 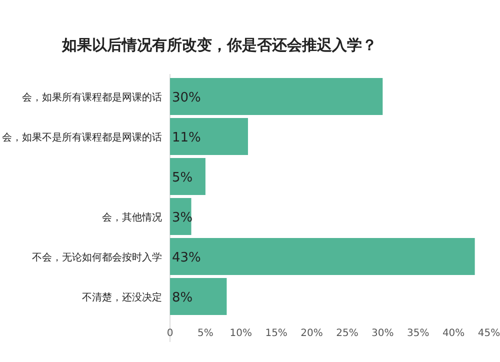 What do you see at coordinates (383, 333) in the screenshot?
I see `x-tick-label: 30%` at bounding box center [383, 333].